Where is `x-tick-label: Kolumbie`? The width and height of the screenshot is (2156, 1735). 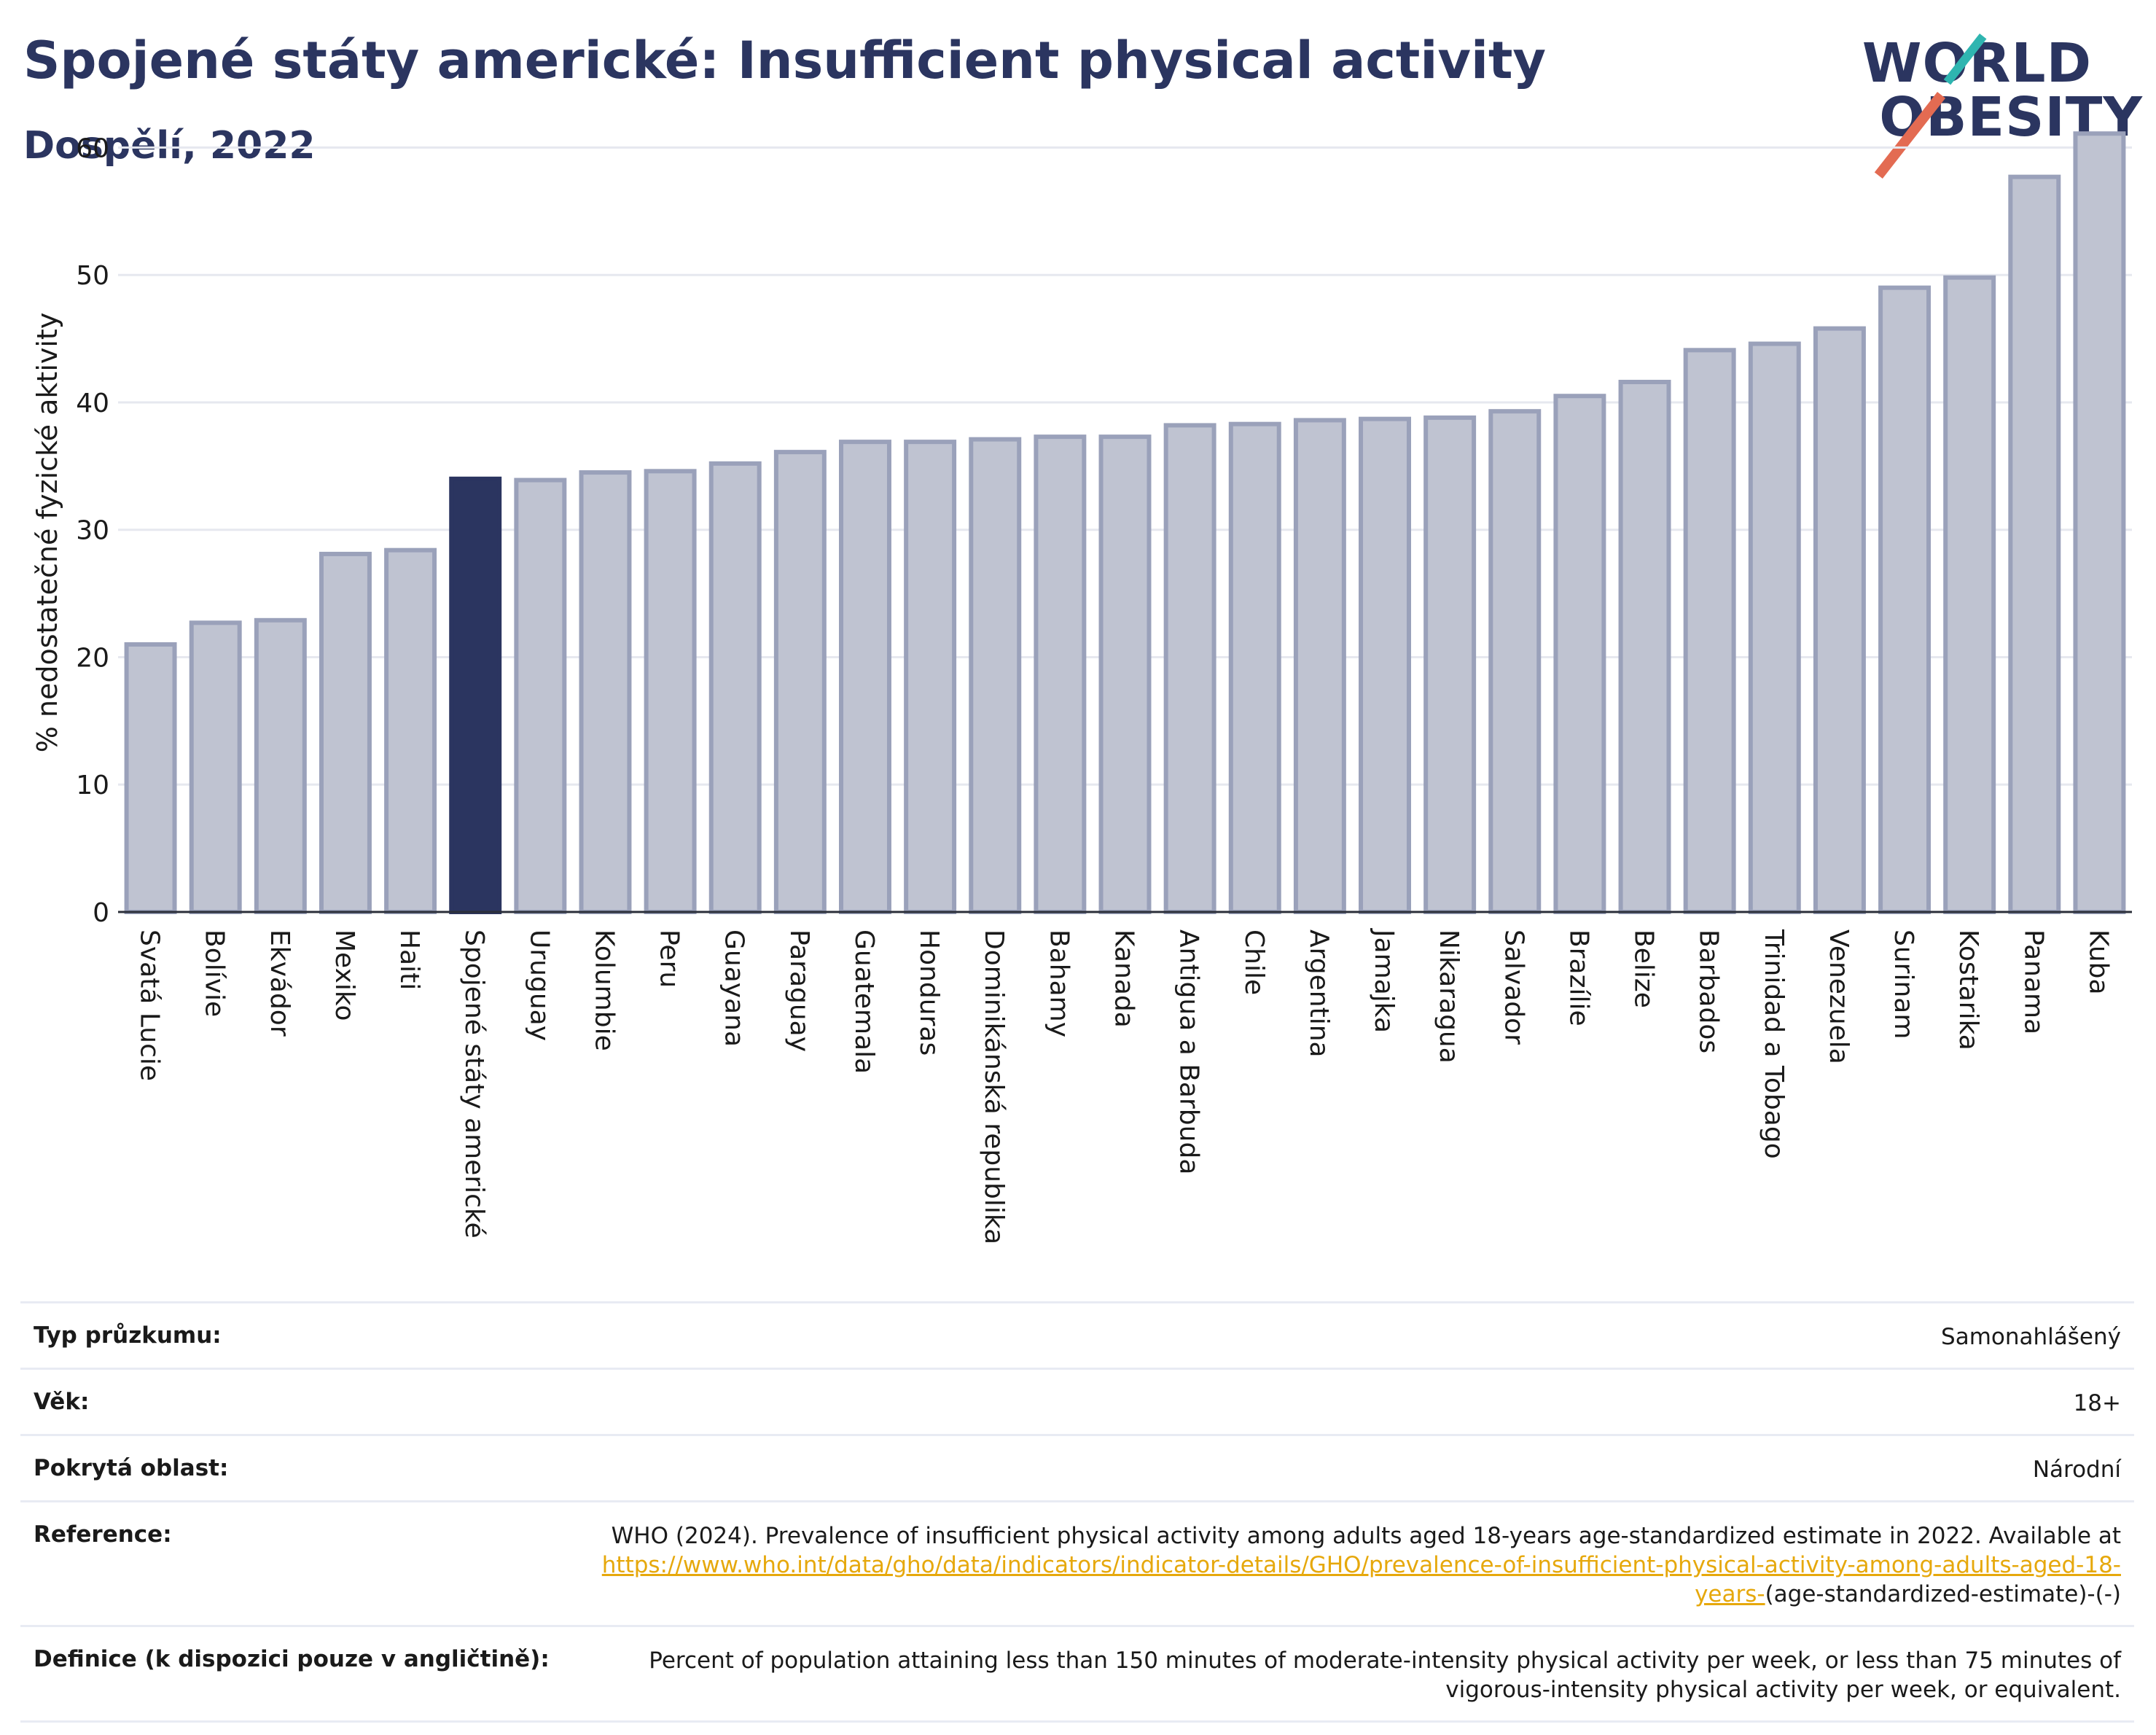 x-tick-label: Kolumbie is located at coordinates (604, 990).